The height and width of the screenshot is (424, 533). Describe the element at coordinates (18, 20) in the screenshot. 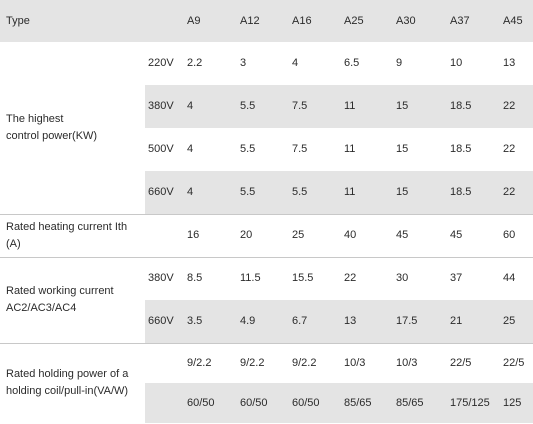

I see `header-label: Type` at that location.